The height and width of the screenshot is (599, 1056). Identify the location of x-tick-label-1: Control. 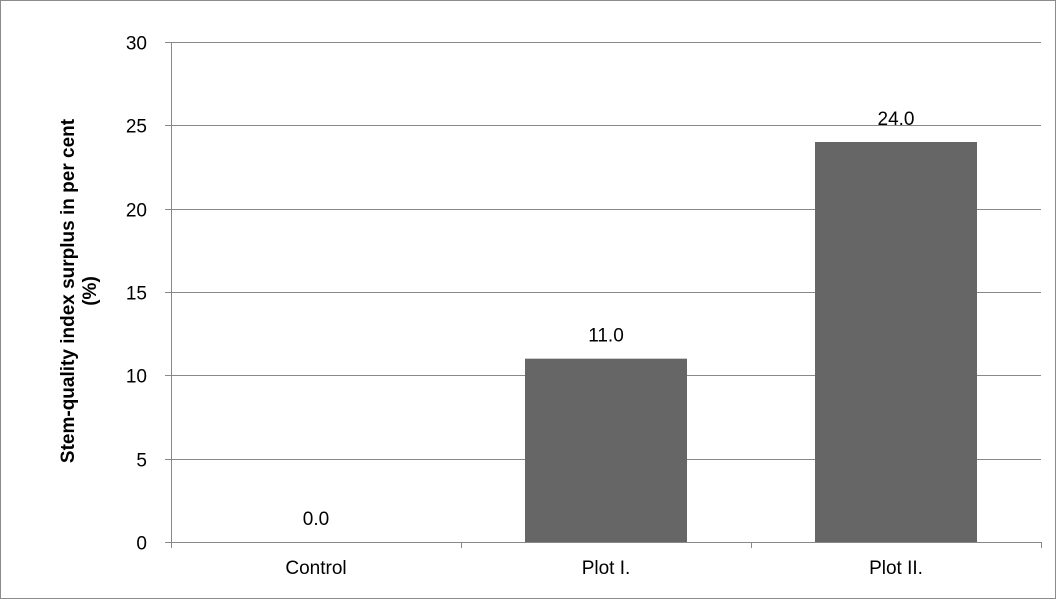
(315, 568).